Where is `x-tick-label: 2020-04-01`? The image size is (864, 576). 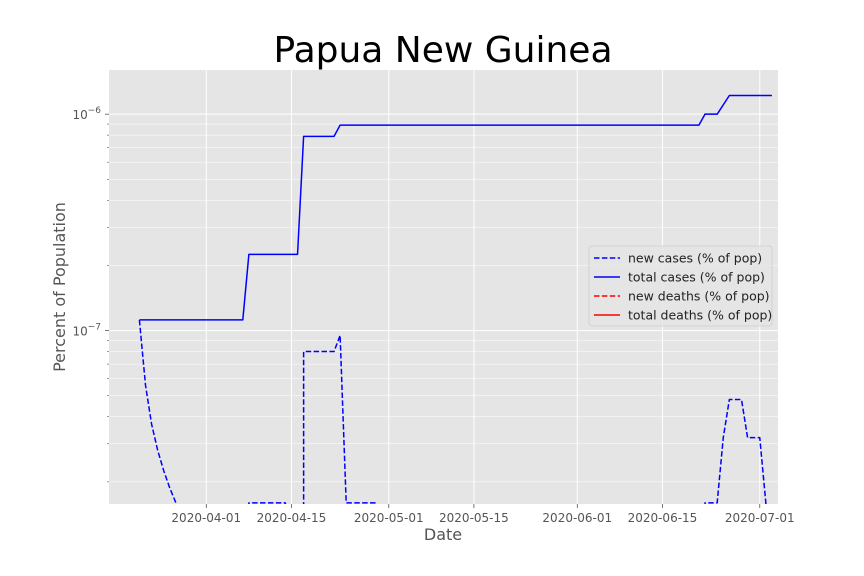 x-tick-label: 2020-04-01 is located at coordinates (206, 518).